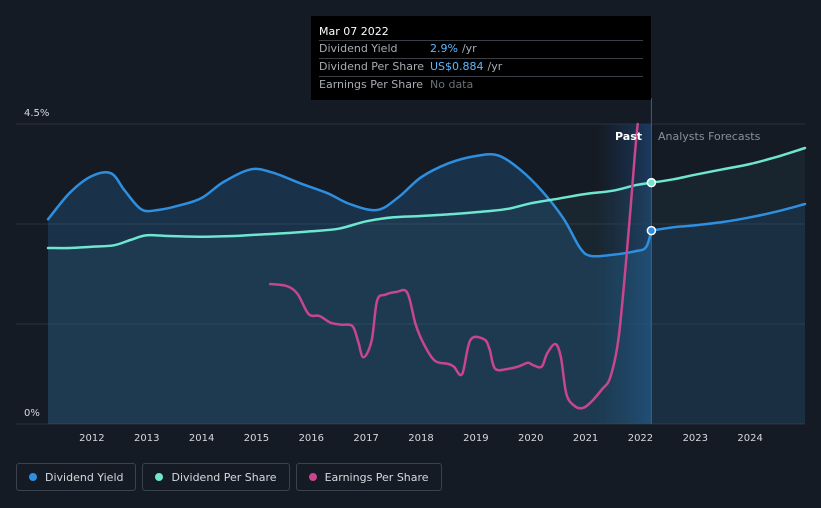 Image resolution: width=821 pixels, height=508 pixels. I want to click on x-tick-label: 2012, so click(91, 438).